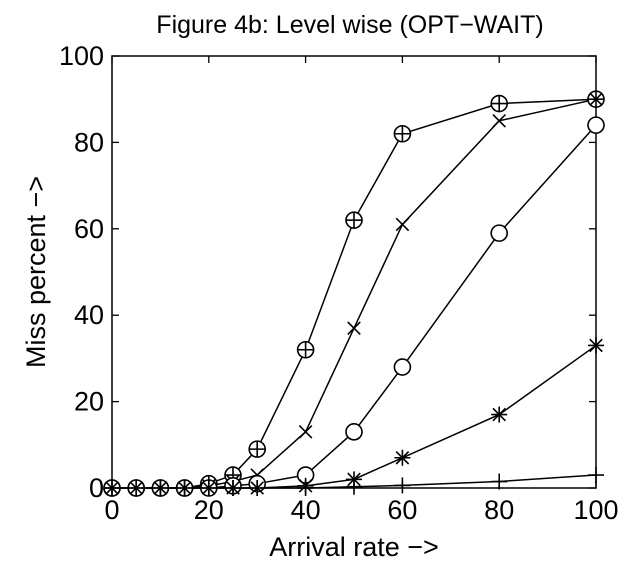 This screenshot has height=567, width=632. Describe the element at coordinates (36, 272) in the screenshot. I see `y-axis-label: Miss percent −>` at that location.